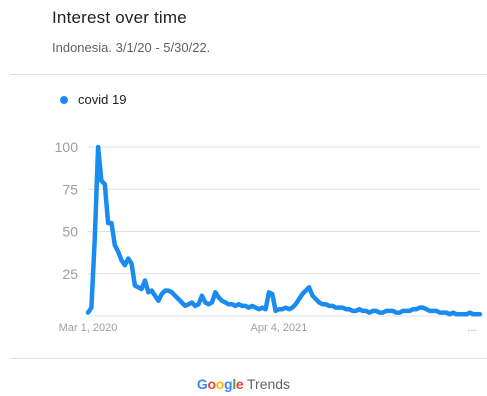 This screenshot has width=487, height=396. I want to click on y-tick-label: 75, so click(70, 189).